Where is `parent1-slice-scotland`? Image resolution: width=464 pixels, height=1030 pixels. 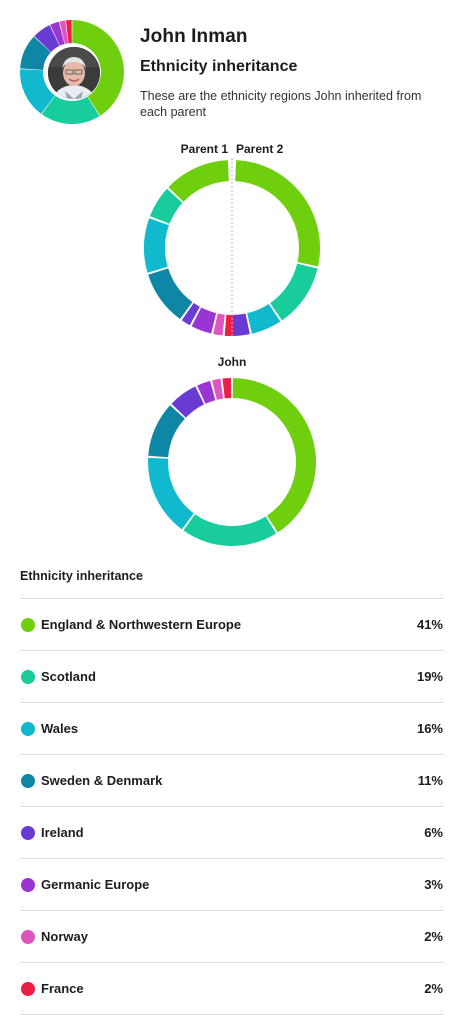
parent1-slice-scotland is located at coordinates (166, 206).